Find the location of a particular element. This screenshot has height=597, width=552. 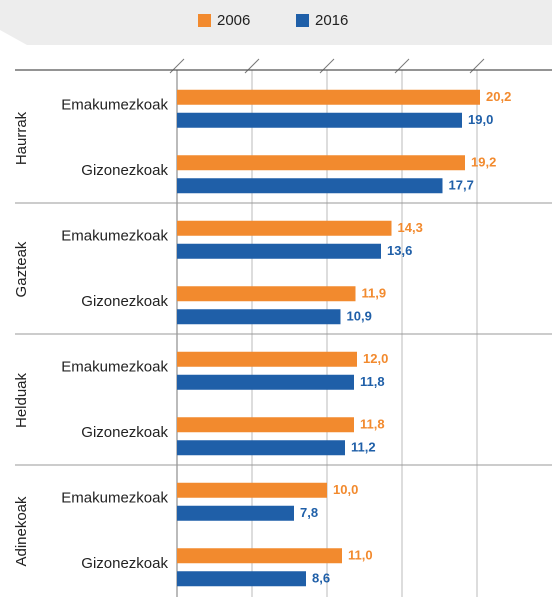

value-label: 13,6 is located at coordinates (399, 250).